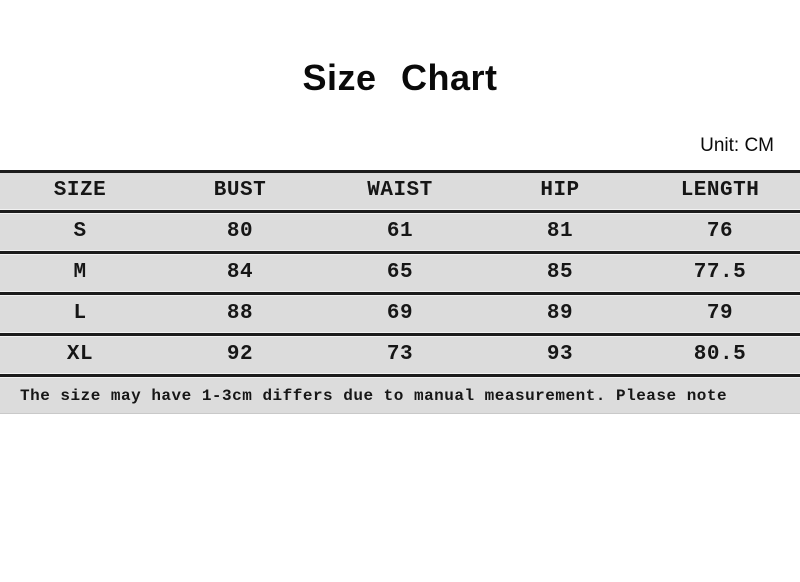 The height and width of the screenshot is (582, 800). What do you see at coordinates (80, 272) in the screenshot?
I see `cell-size: M` at bounding box center [80, 272].